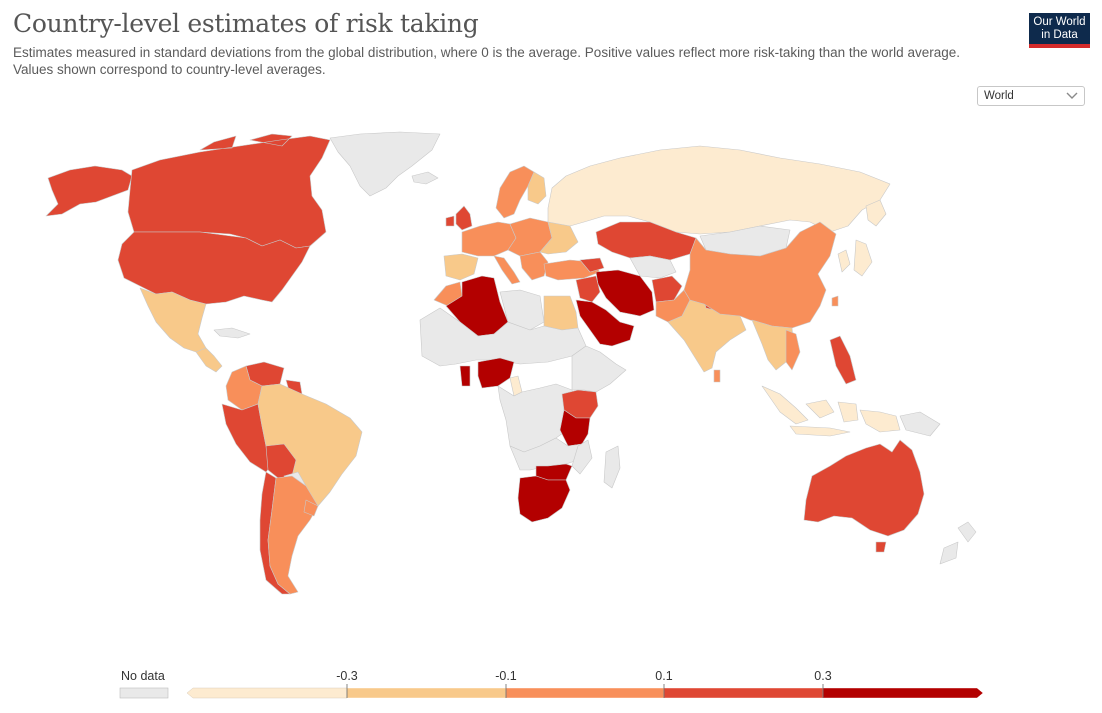 The image size is (1102, 713). I want to click on region-greenland, so click(385, 164).